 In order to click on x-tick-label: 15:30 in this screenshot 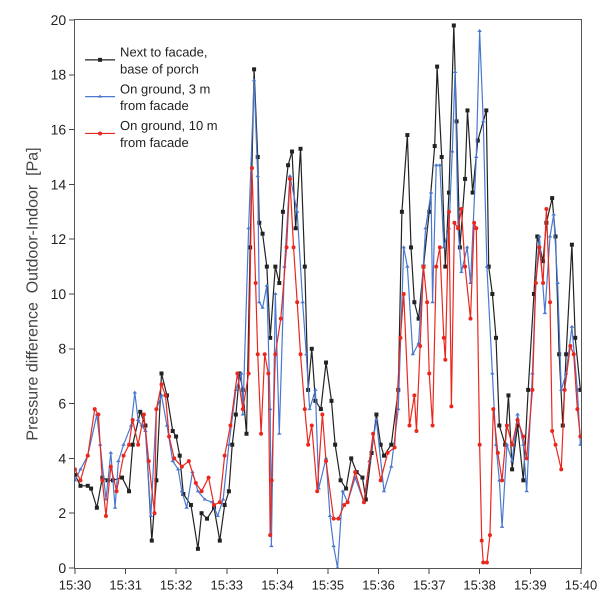, I will do `click(75, 585)`.